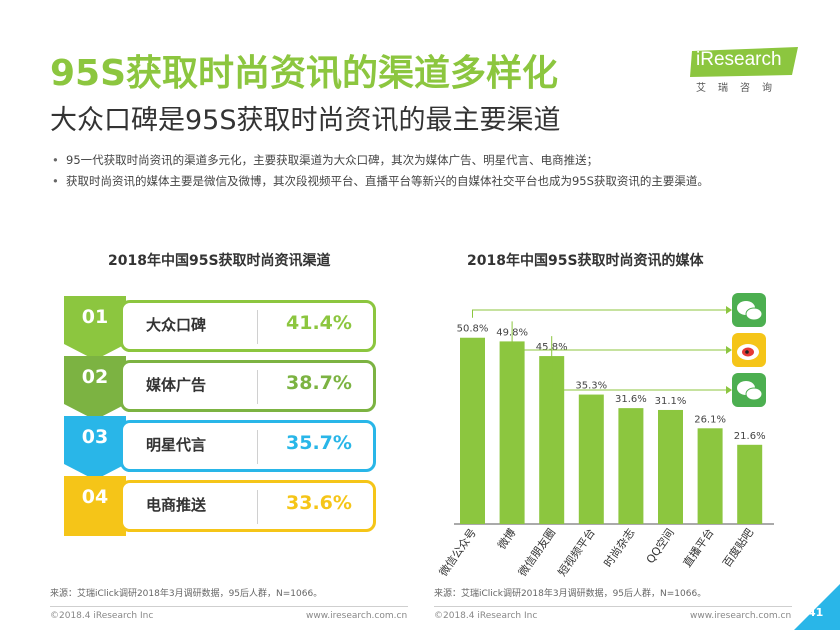 The image size is (840, 630). I want to click on bar-value-label: 31.6%, so click(631, 399).